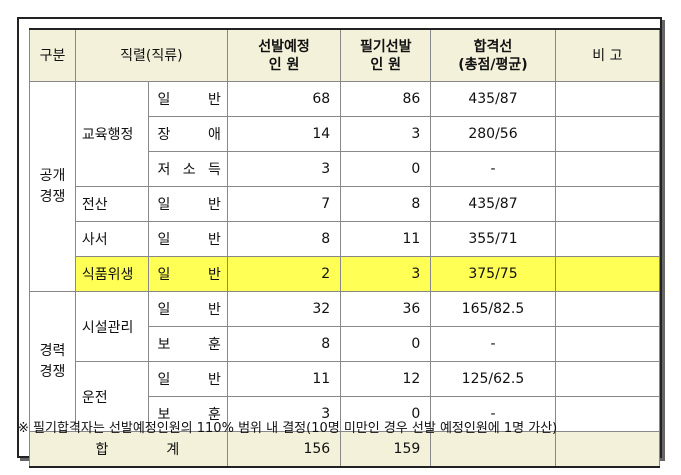 This screenshot has width=681, height=475. I want to click on header-position: 직렬(직류), so click(151, 55).